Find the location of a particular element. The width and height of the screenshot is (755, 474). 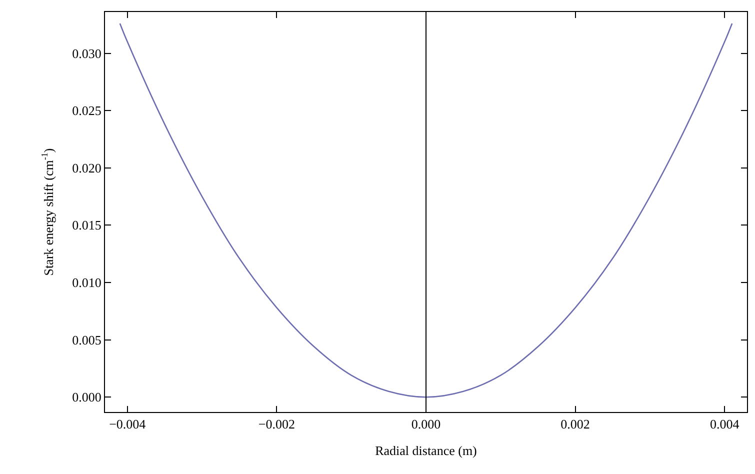

x-axis-title: Radial distance (m) is located at coordinates (426, 450).